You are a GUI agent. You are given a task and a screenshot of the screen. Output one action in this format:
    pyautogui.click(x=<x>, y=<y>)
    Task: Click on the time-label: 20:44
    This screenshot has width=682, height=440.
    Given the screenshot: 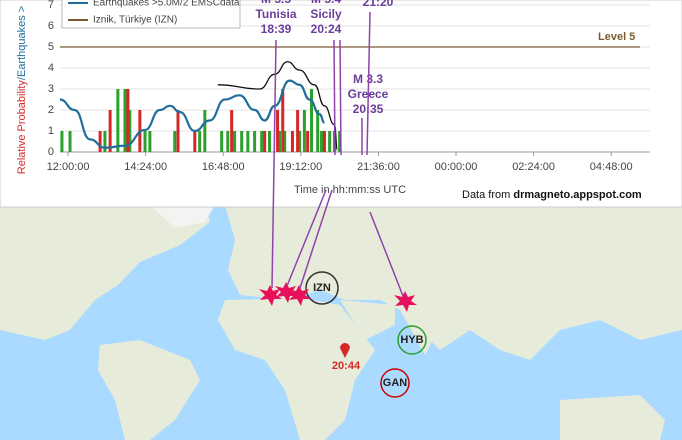 What is the action you would take?
    pyautogui.click(x=346, y=366)
    